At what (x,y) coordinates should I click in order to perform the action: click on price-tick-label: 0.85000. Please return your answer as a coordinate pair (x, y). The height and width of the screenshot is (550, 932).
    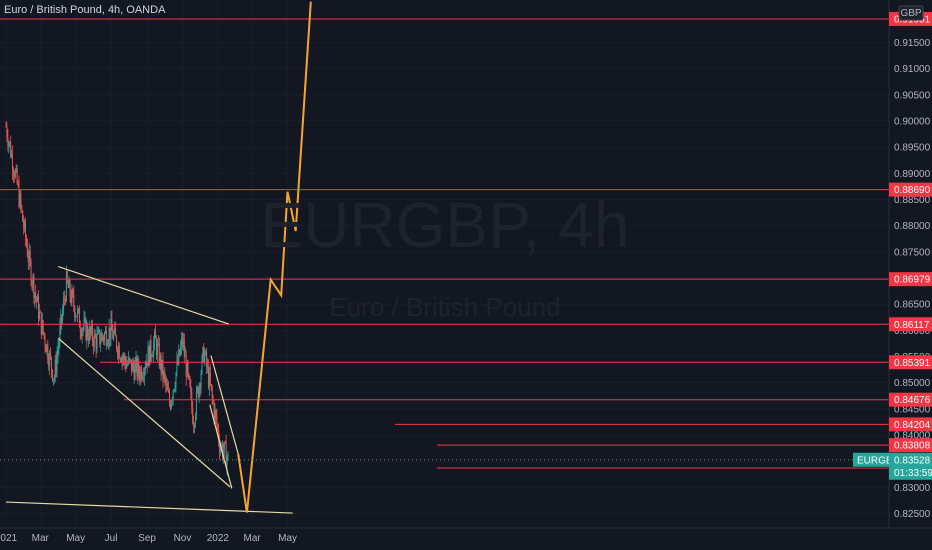
    Looking at the image, I should click on (912, 383).